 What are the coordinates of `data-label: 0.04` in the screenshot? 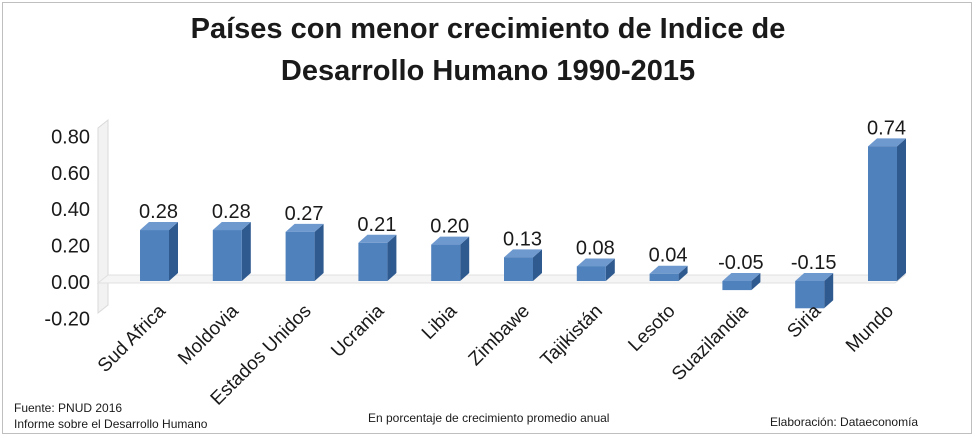 It's located at (668, 256).